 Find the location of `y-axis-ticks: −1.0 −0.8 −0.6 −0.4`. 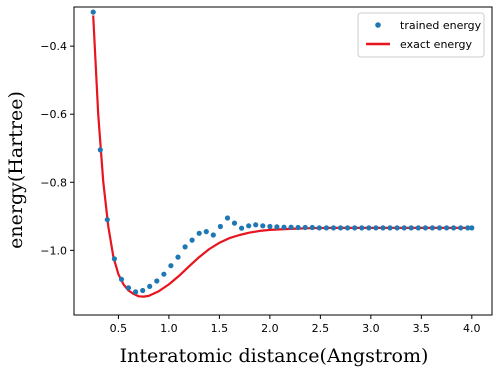

y-axis-ticks: −1.0 −0.8 −0.6 −0.4 is located at coordinates (57, 148).